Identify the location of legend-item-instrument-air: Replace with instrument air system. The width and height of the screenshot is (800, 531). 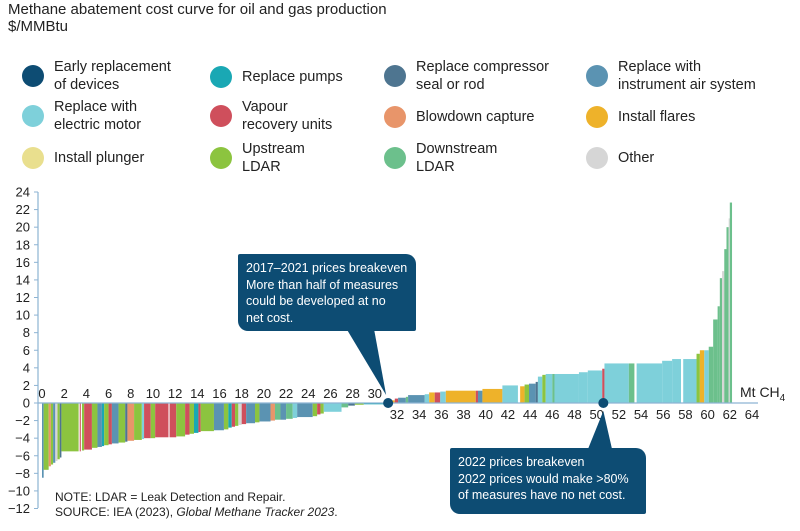
(671, 76).